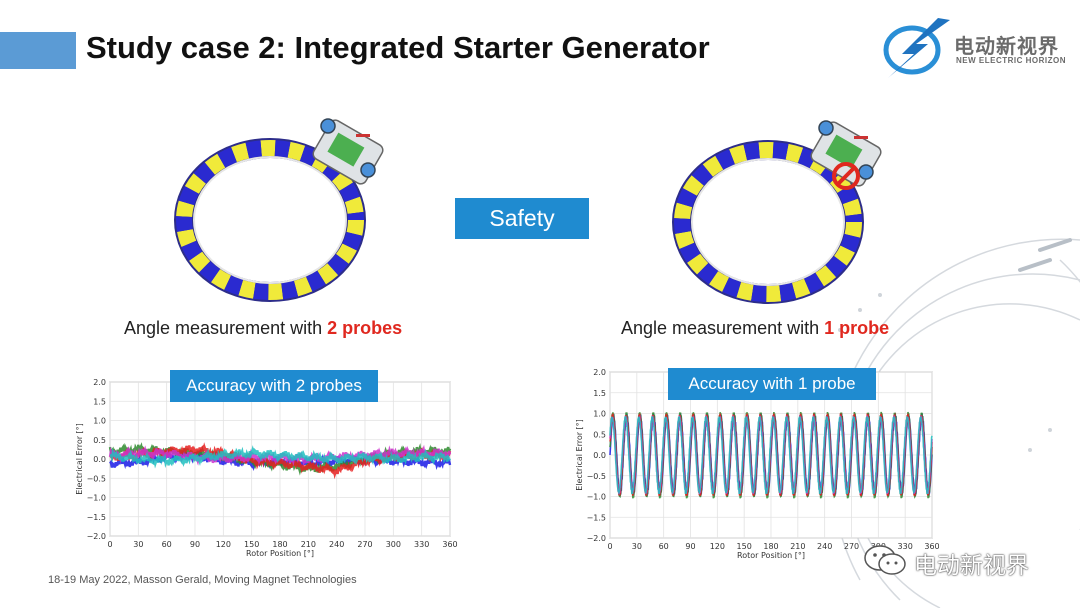 This screenshot has width=1080, height=608. What do you see at coordinates (38, 50) in the screenshot?
I see `title-accent-bar` at bounding box center [38, 50].